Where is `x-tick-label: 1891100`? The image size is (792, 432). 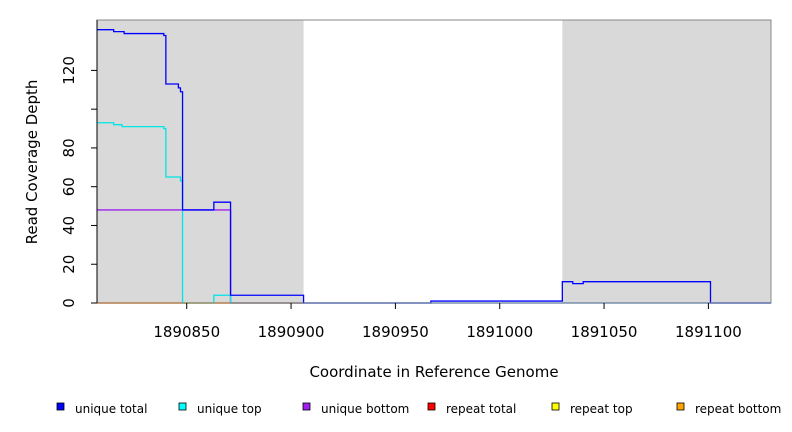
x-tick-label: 1891100 is located at coordinates (708, 332).